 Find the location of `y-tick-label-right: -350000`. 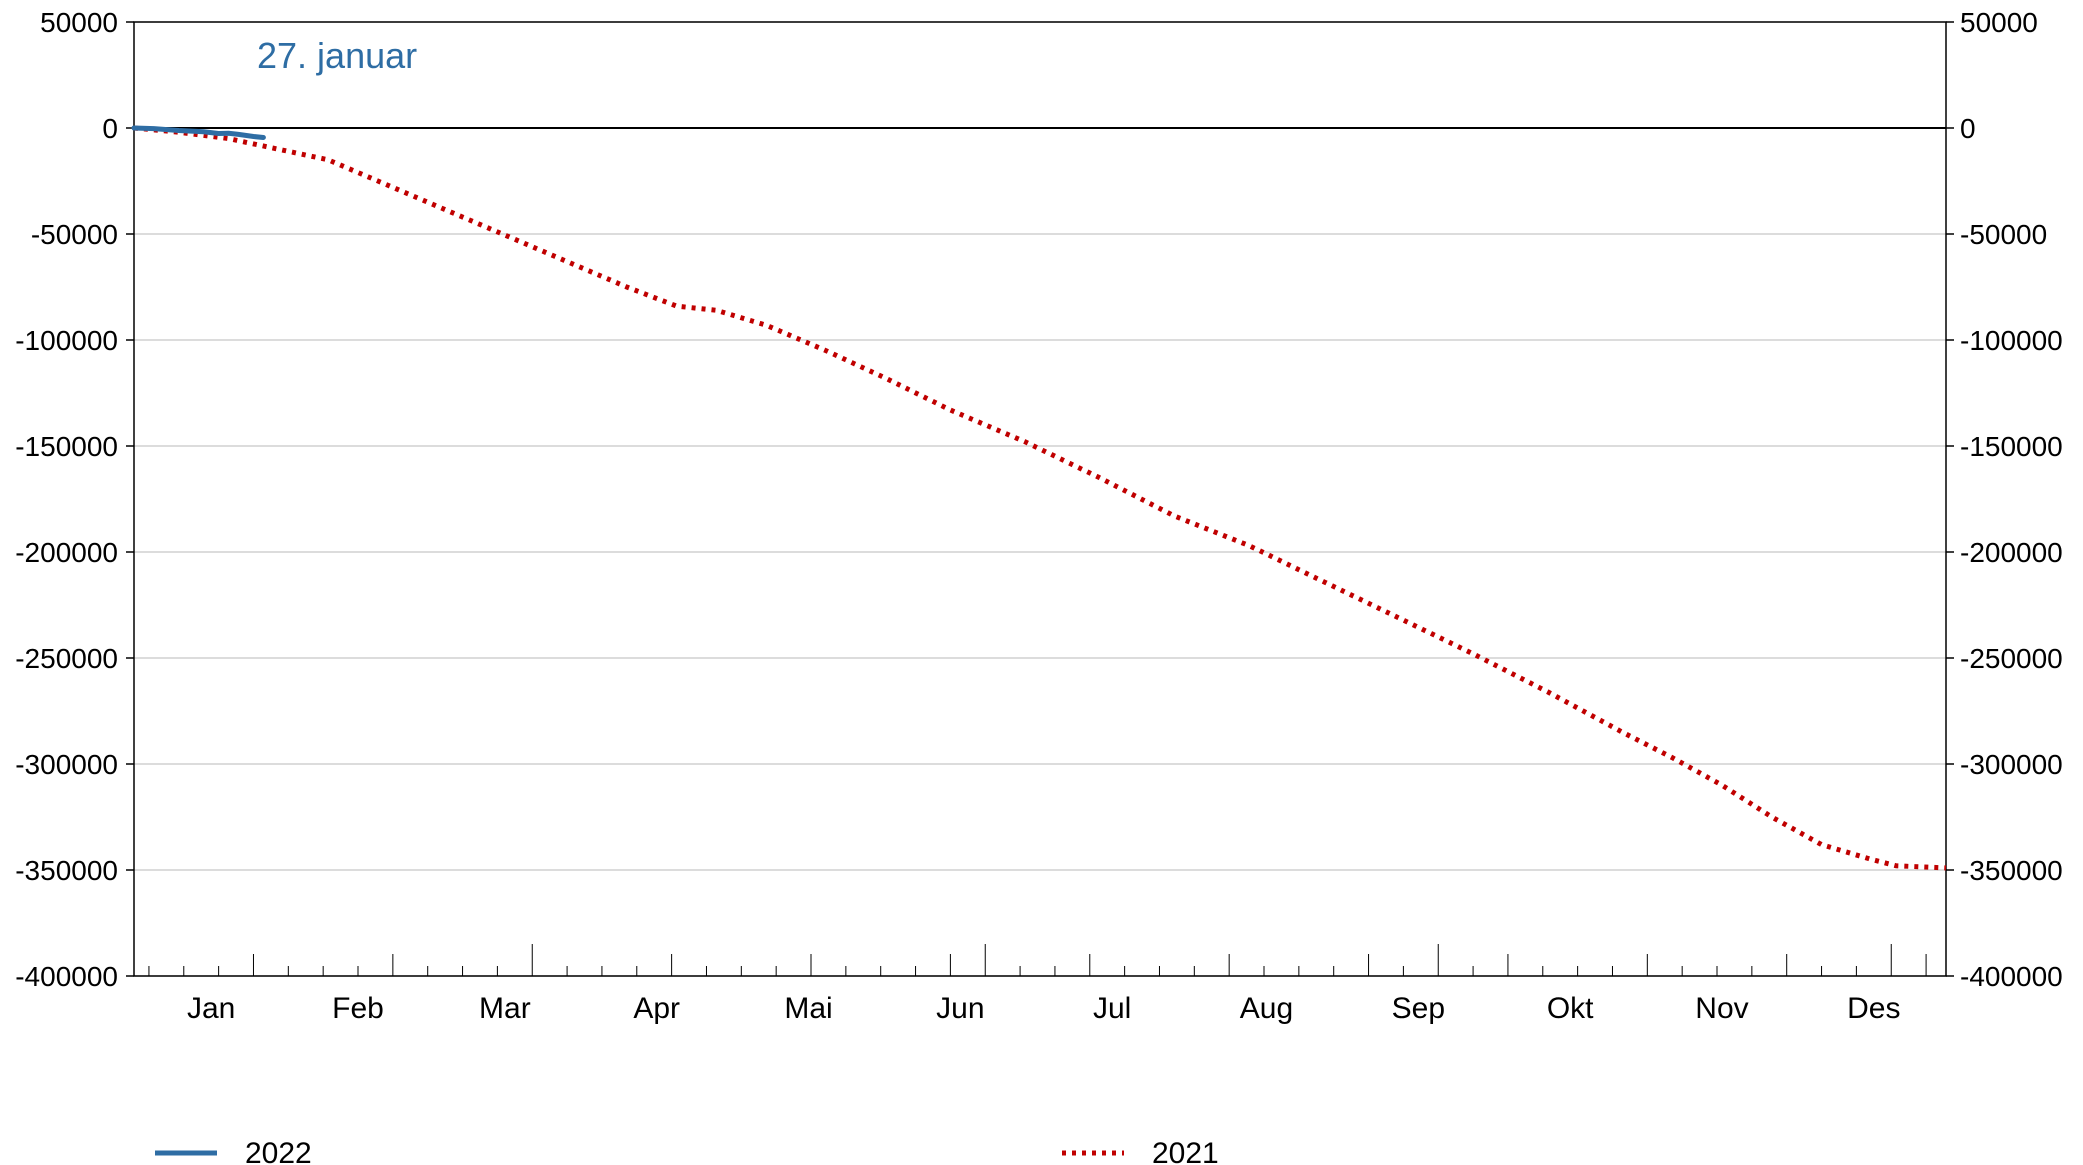

y-tick-label-right: -350000 is located at coordinates (2011, 870).